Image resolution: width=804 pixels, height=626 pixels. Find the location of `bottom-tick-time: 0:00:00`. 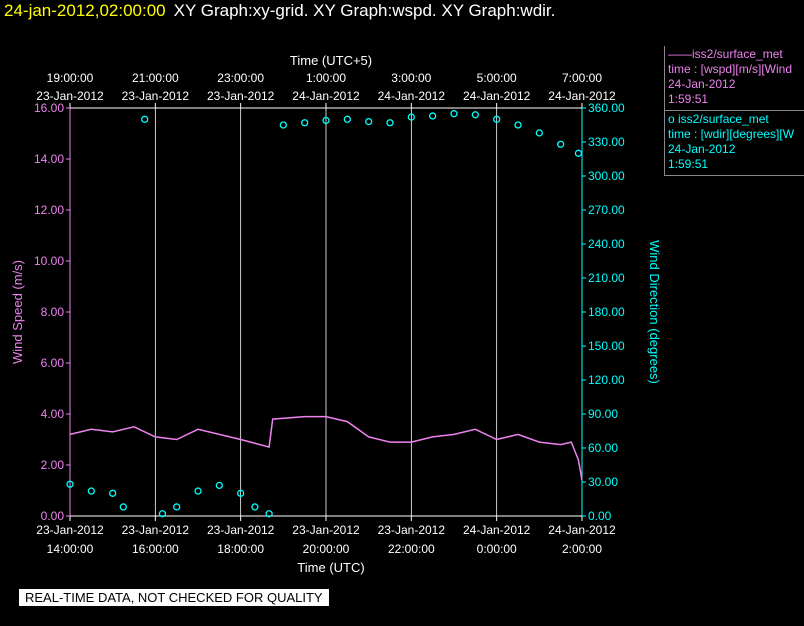

bottom-tick-time: 0:00:00 is located at coordinates (497, 549).